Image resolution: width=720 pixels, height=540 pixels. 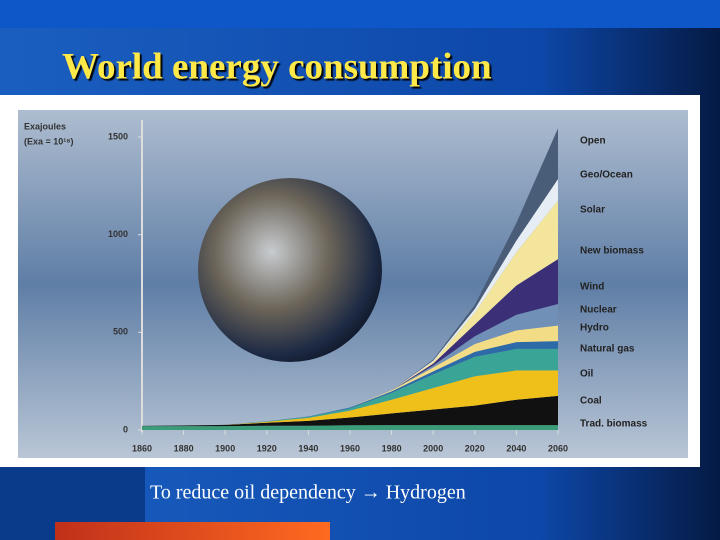 I want to click on legend-label: Trad. biomass, so click(x=614, y=424).